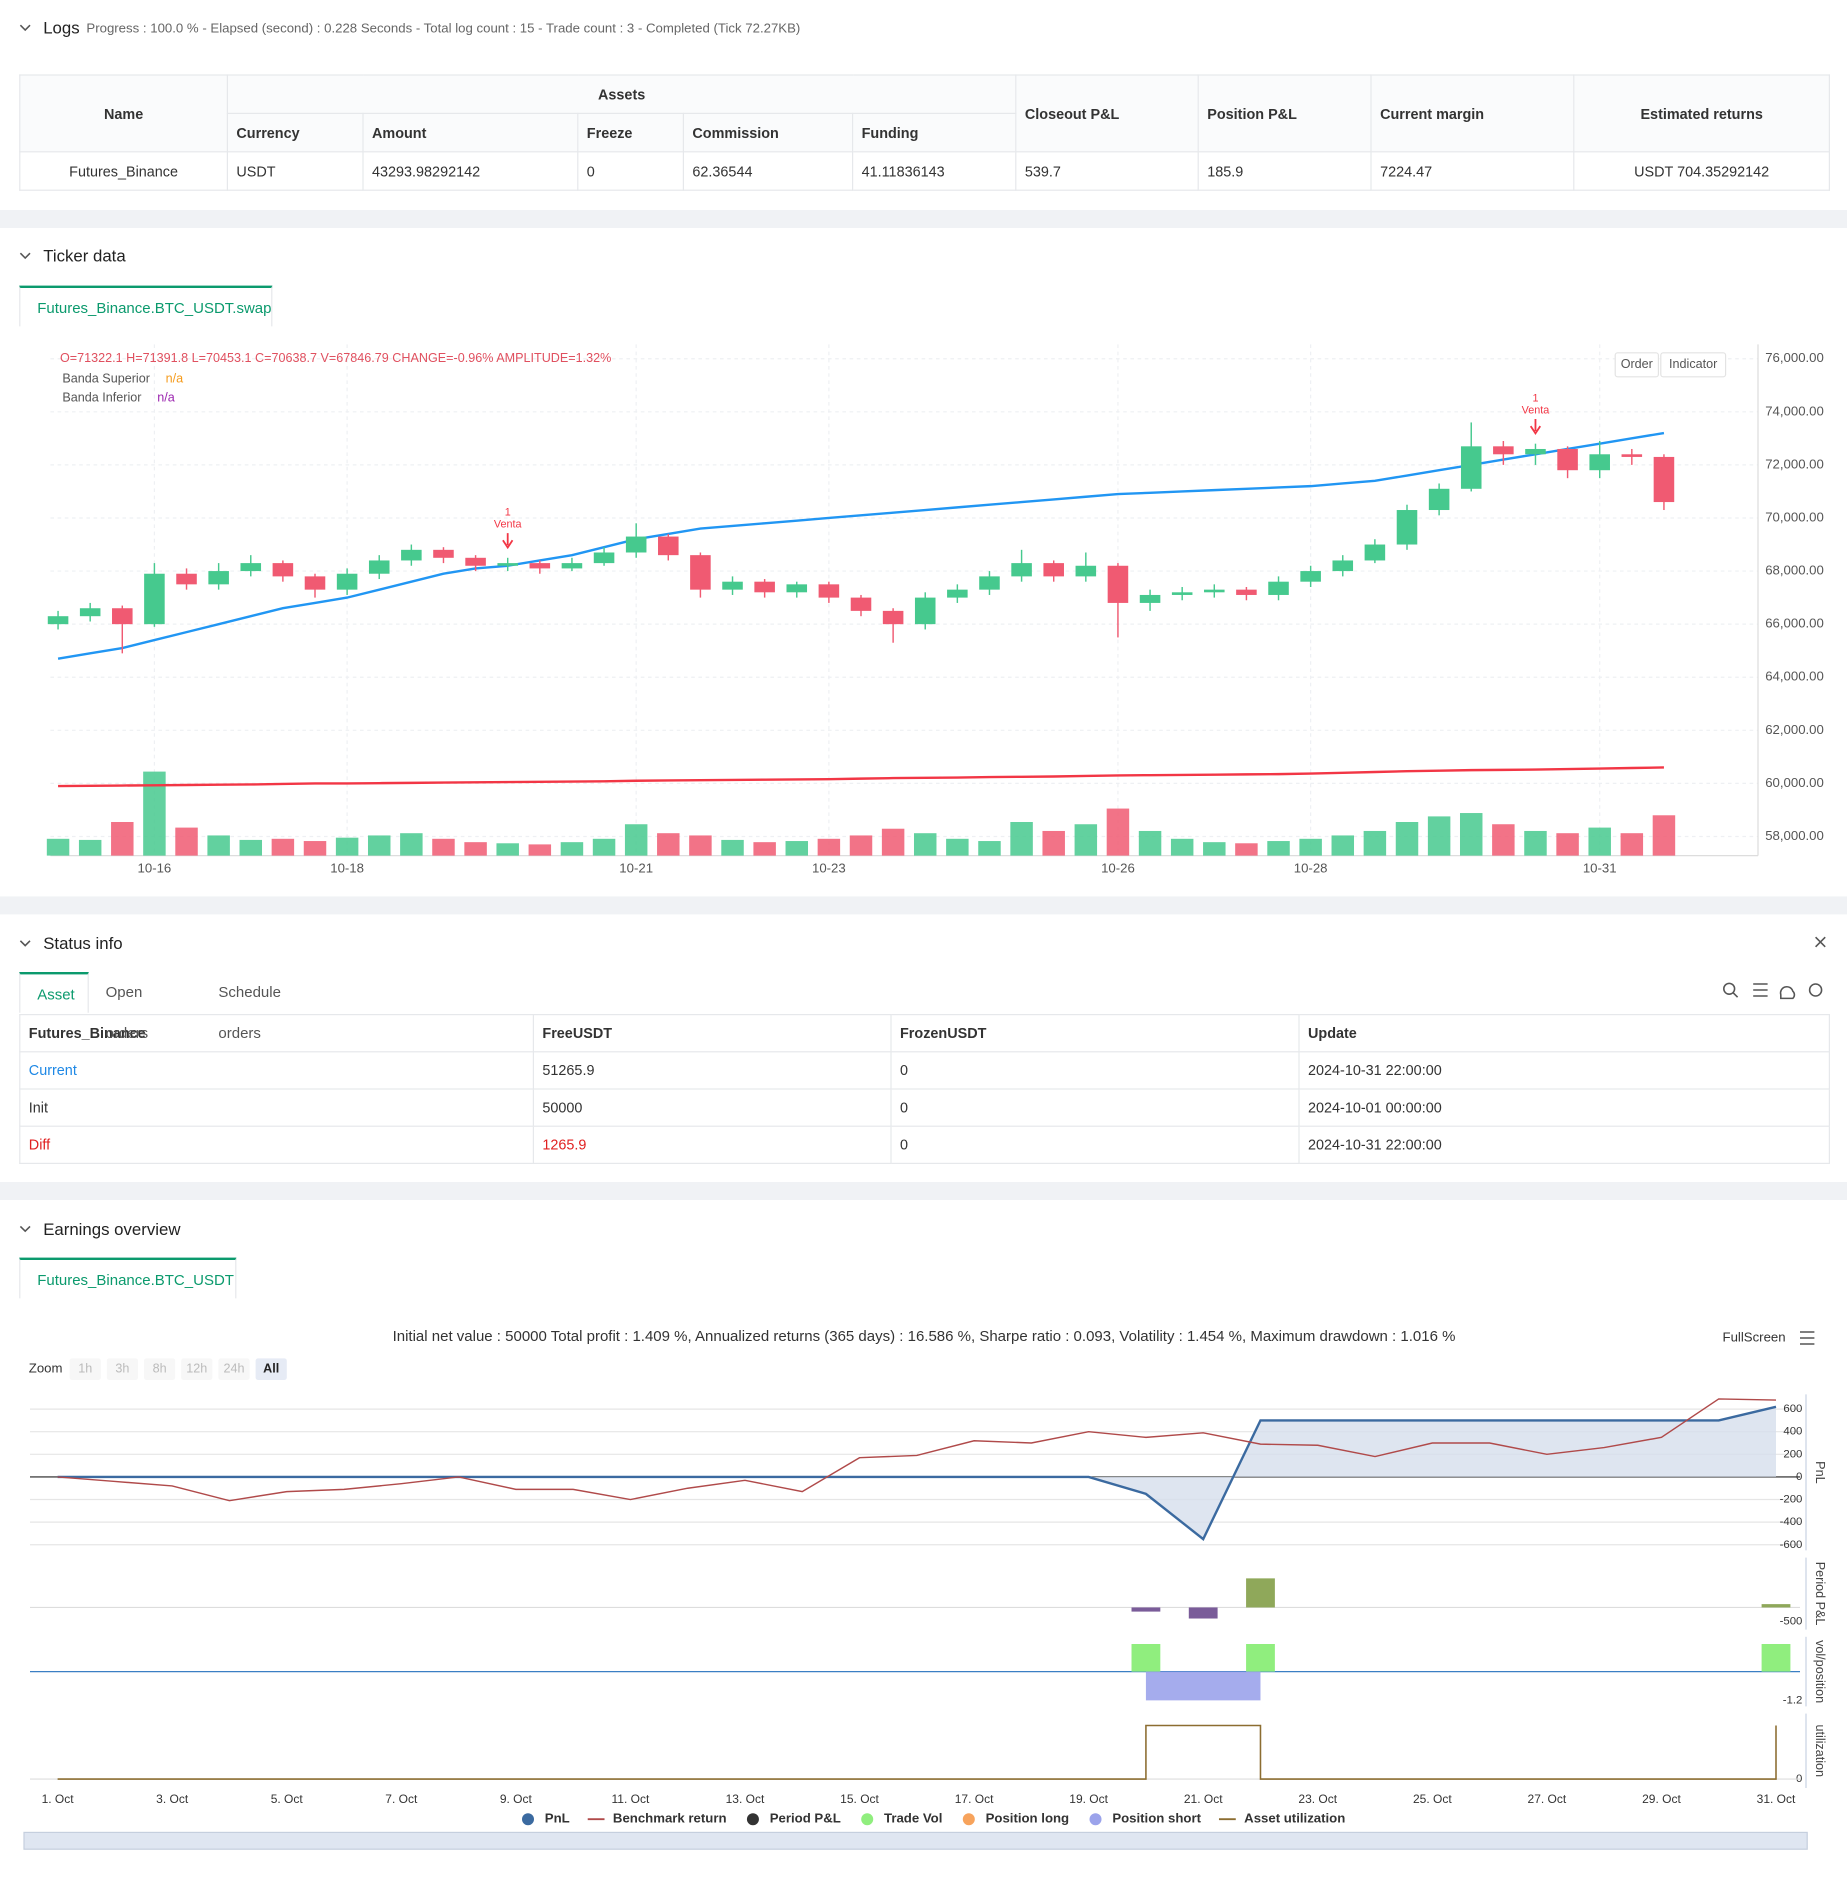  What do you see at coordinates (1311, 867) in the screenshot?
I see `x-tick-label: 10-28` at bounding box center [1311, 867].